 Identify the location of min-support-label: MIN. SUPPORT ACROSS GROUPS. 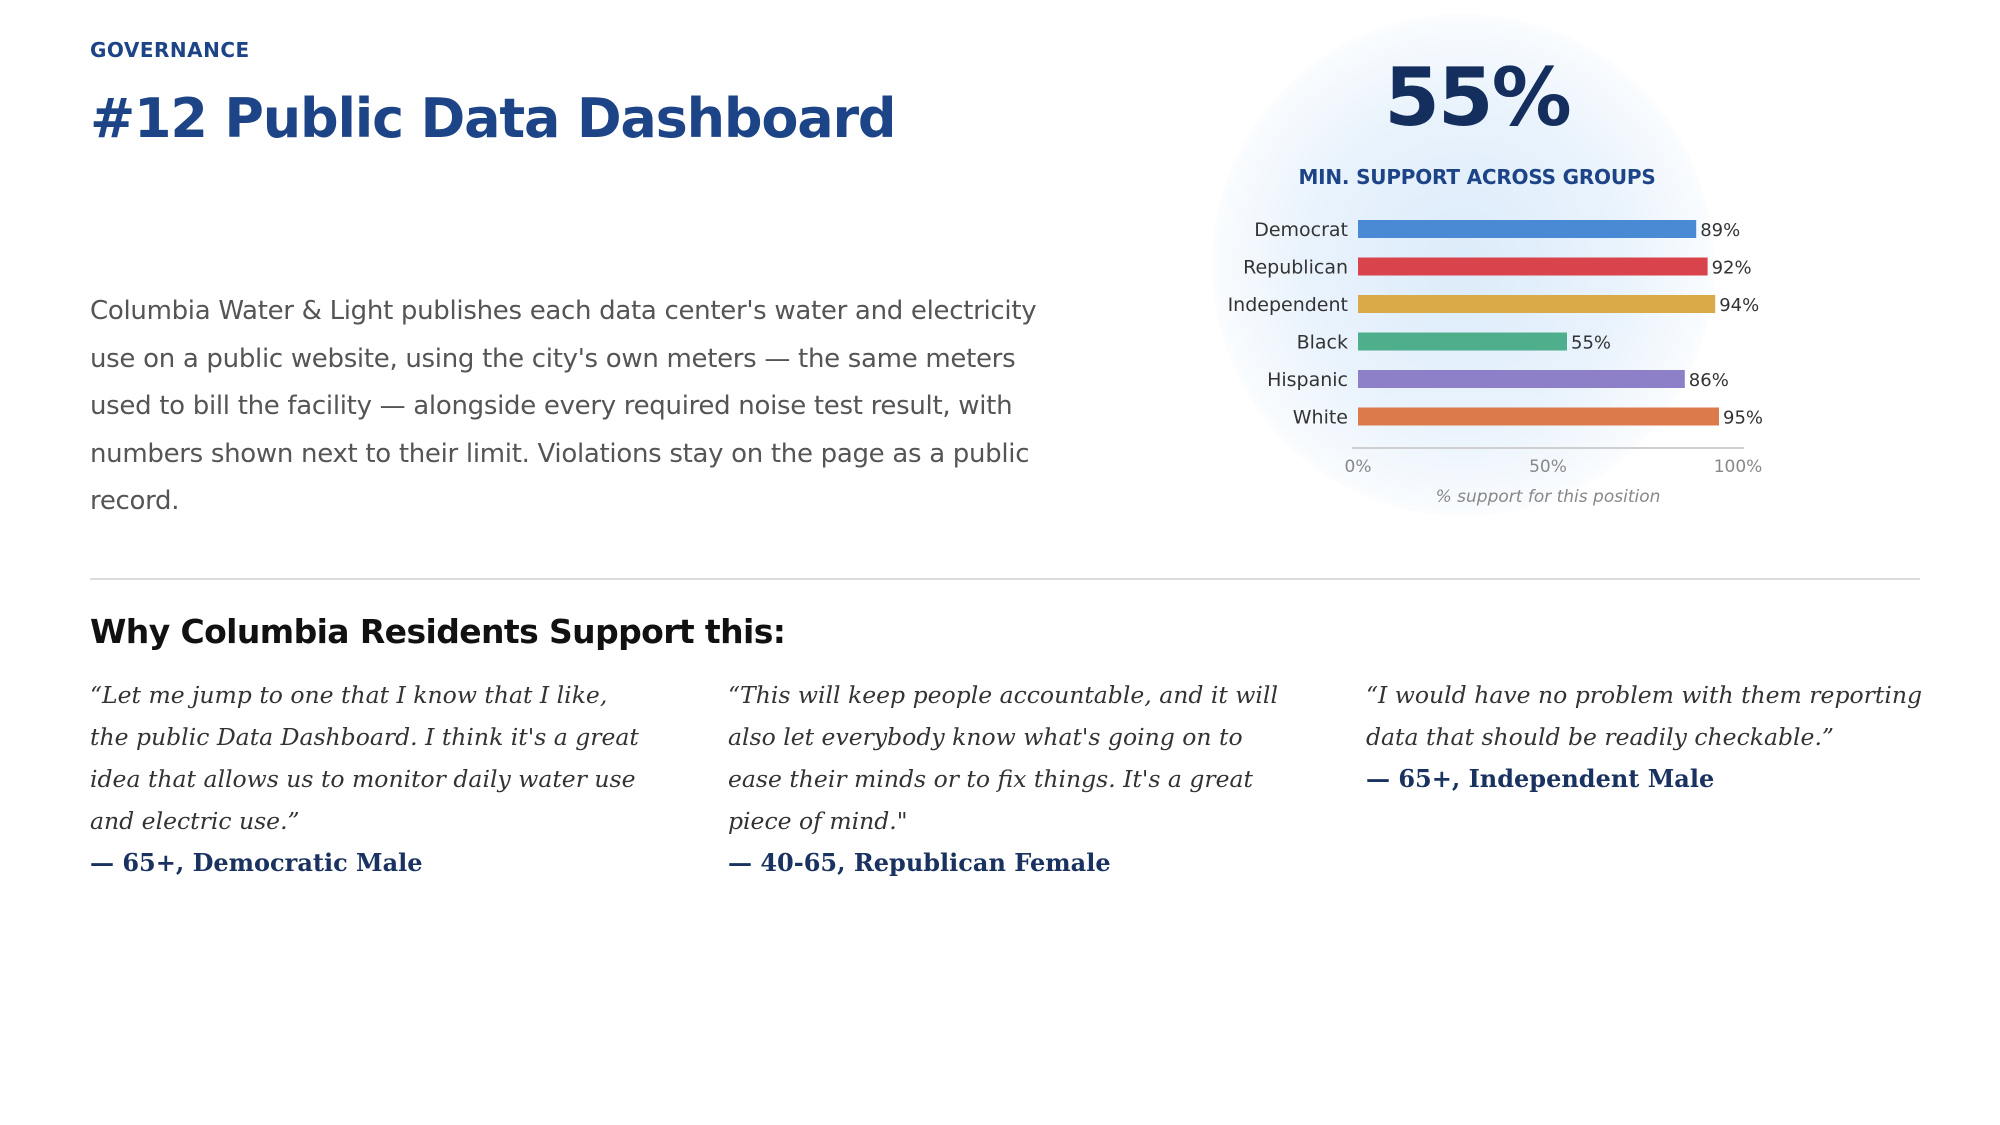
(1477, 177).